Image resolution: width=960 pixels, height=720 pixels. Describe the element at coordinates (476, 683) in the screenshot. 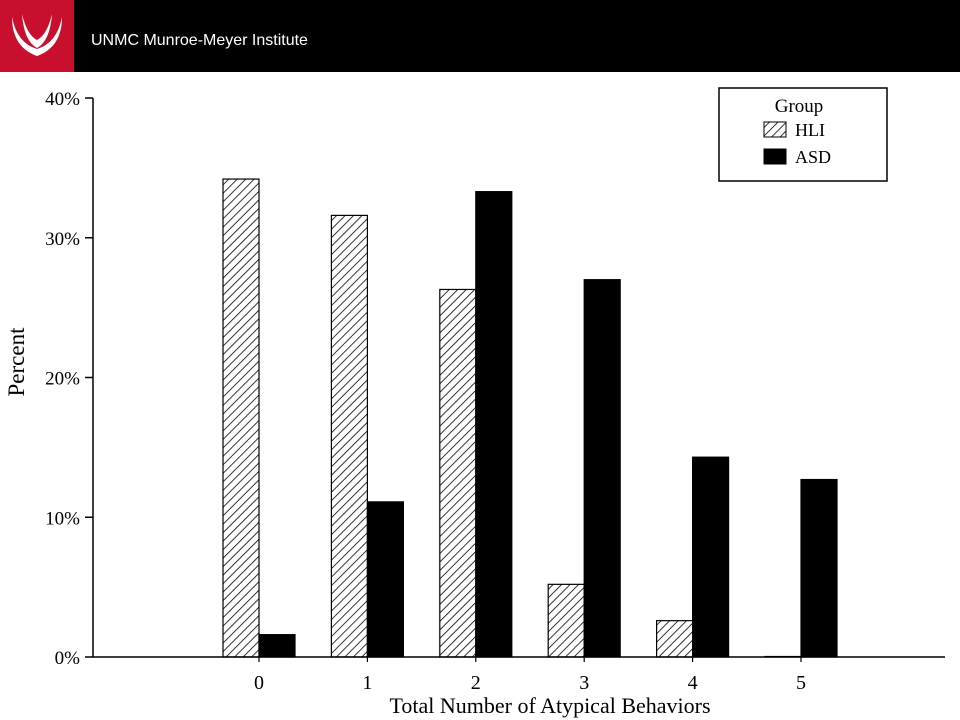

I see `x-tick-label: 2` at that location.